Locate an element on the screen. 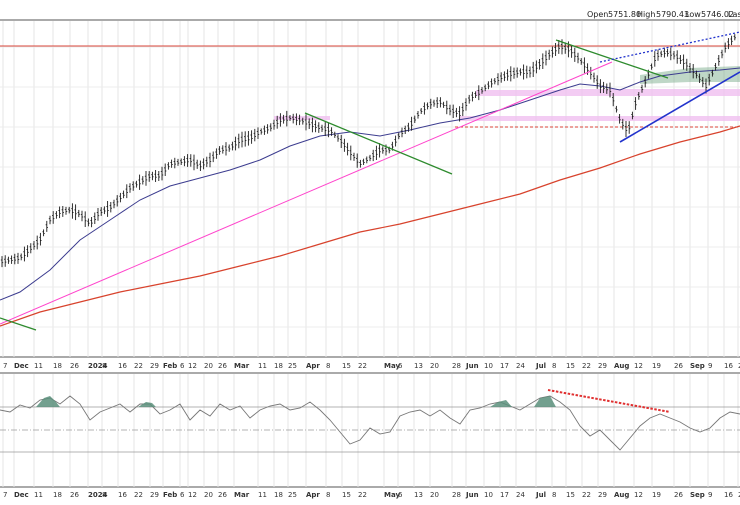 The height and width of the screenshot is (505, 740). open-value: 5751.80 is located at coordinates (624, 14).